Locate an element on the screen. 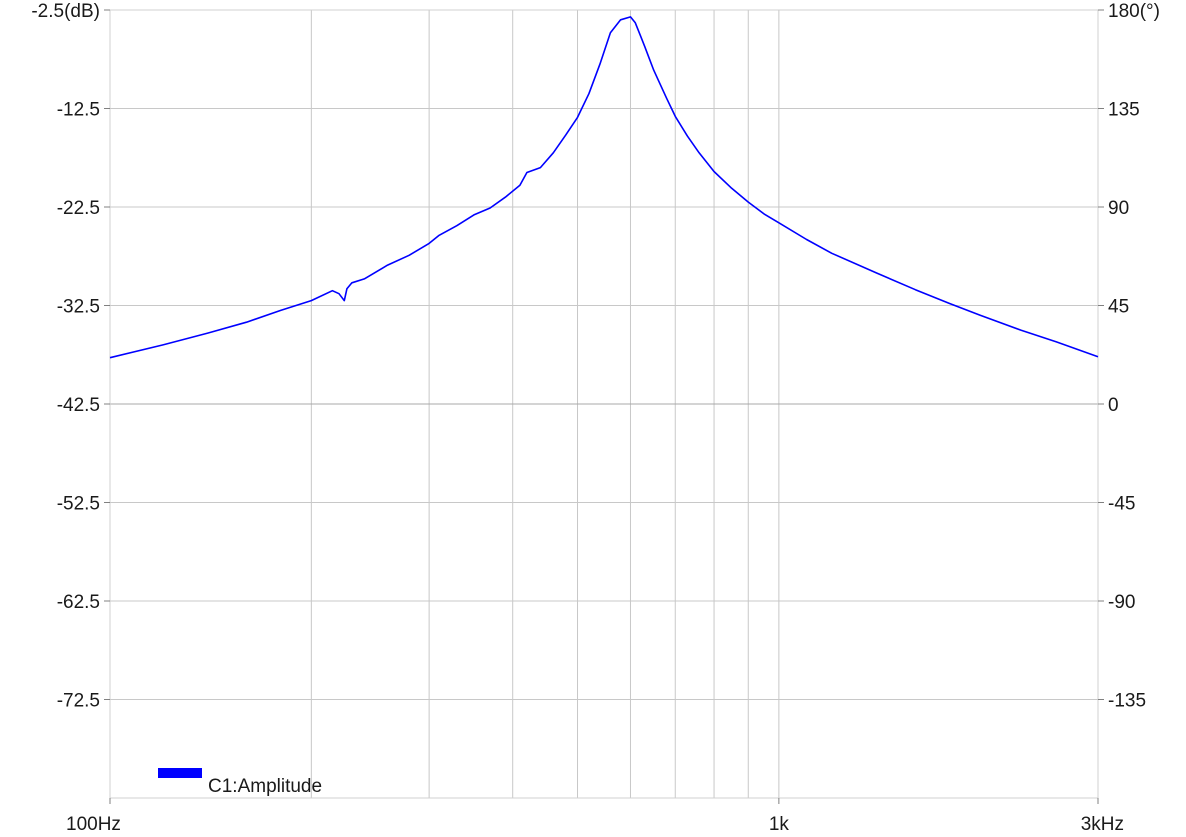 The height and width of the screenshot is (837, 1186). y-tick-label: -2.5(dB) is located at coordinates (65, 11).